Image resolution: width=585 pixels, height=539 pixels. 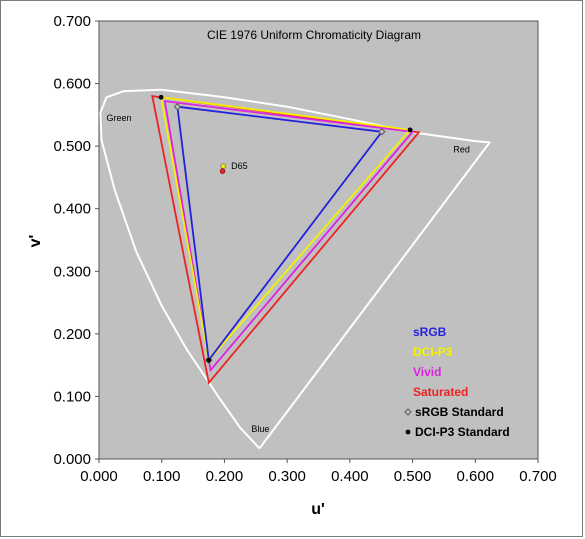 What do you see at coordinates (459, 412) in the screenshot?
I see `legend-item-srgb-standard: sRGB Standard` at bounding box center [459, 412].